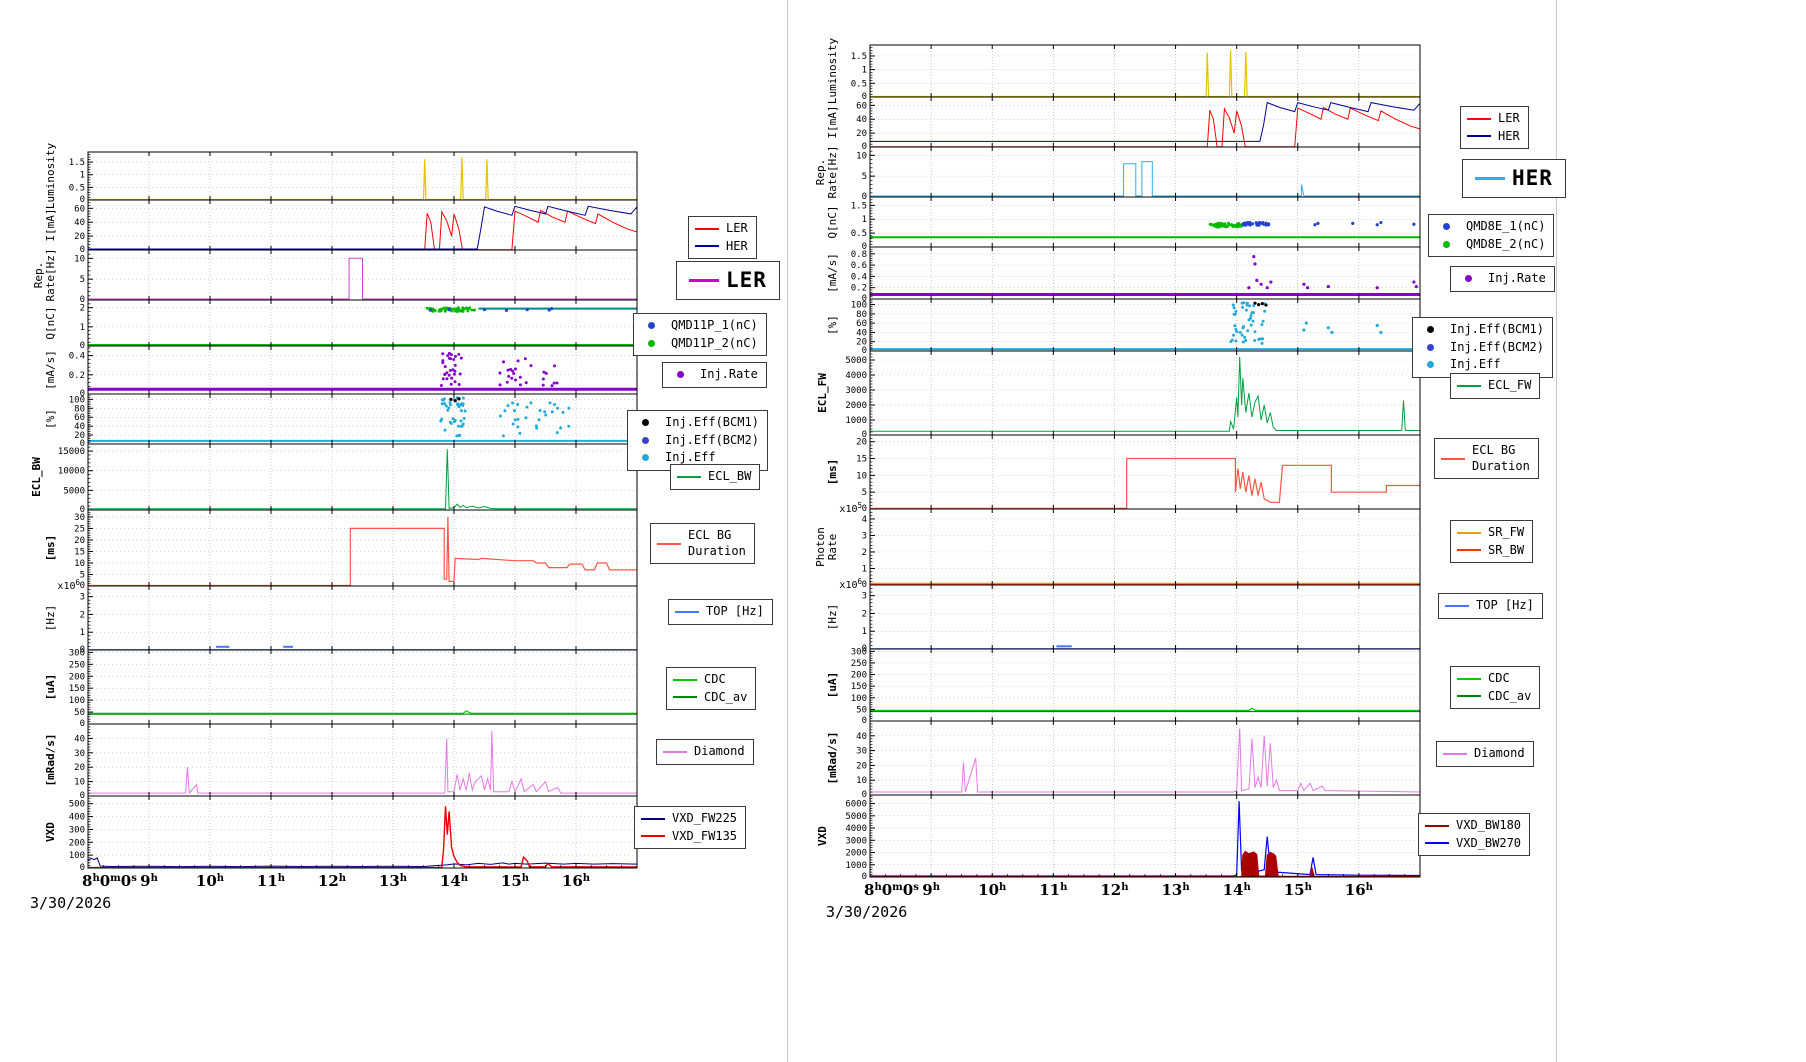  I want to click on legend-beam-current: LER HER, so click(1494, 128).